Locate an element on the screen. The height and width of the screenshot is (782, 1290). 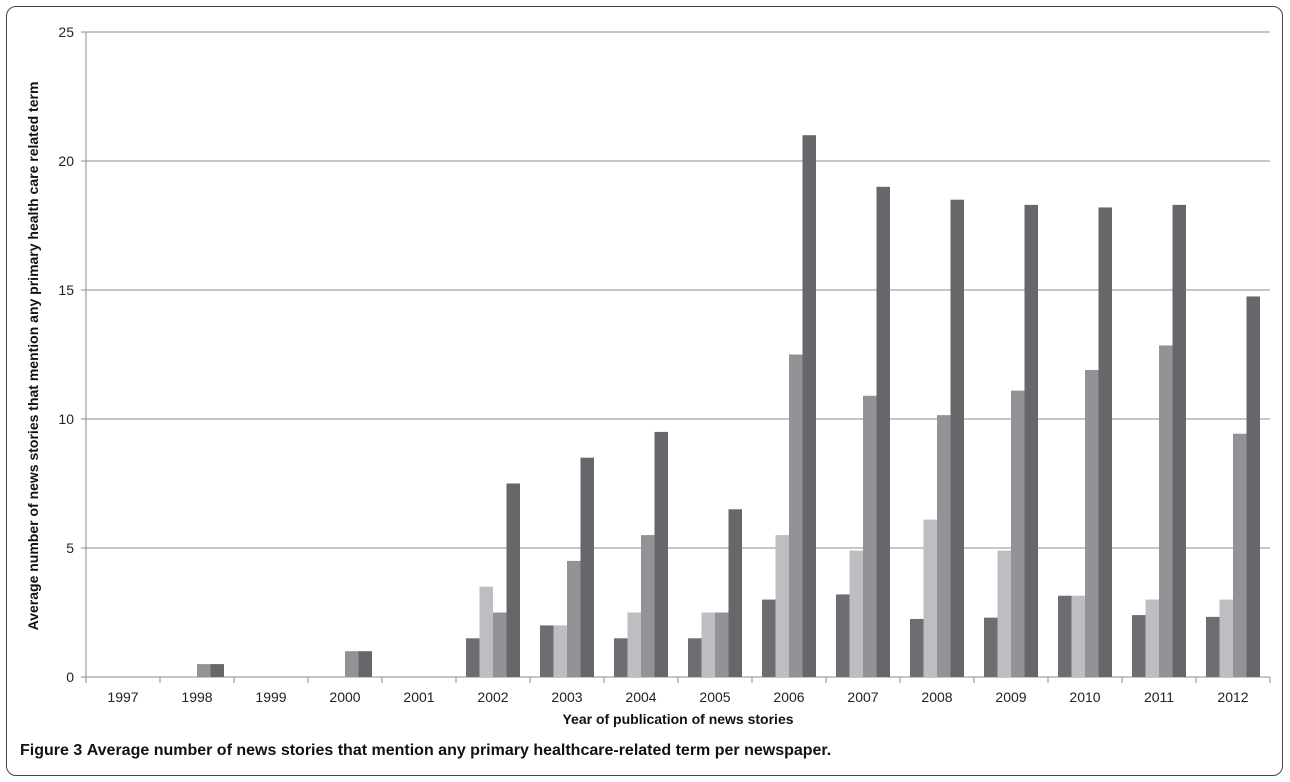
x-tick-label: 2010 is located at coordinates (1084, 697).